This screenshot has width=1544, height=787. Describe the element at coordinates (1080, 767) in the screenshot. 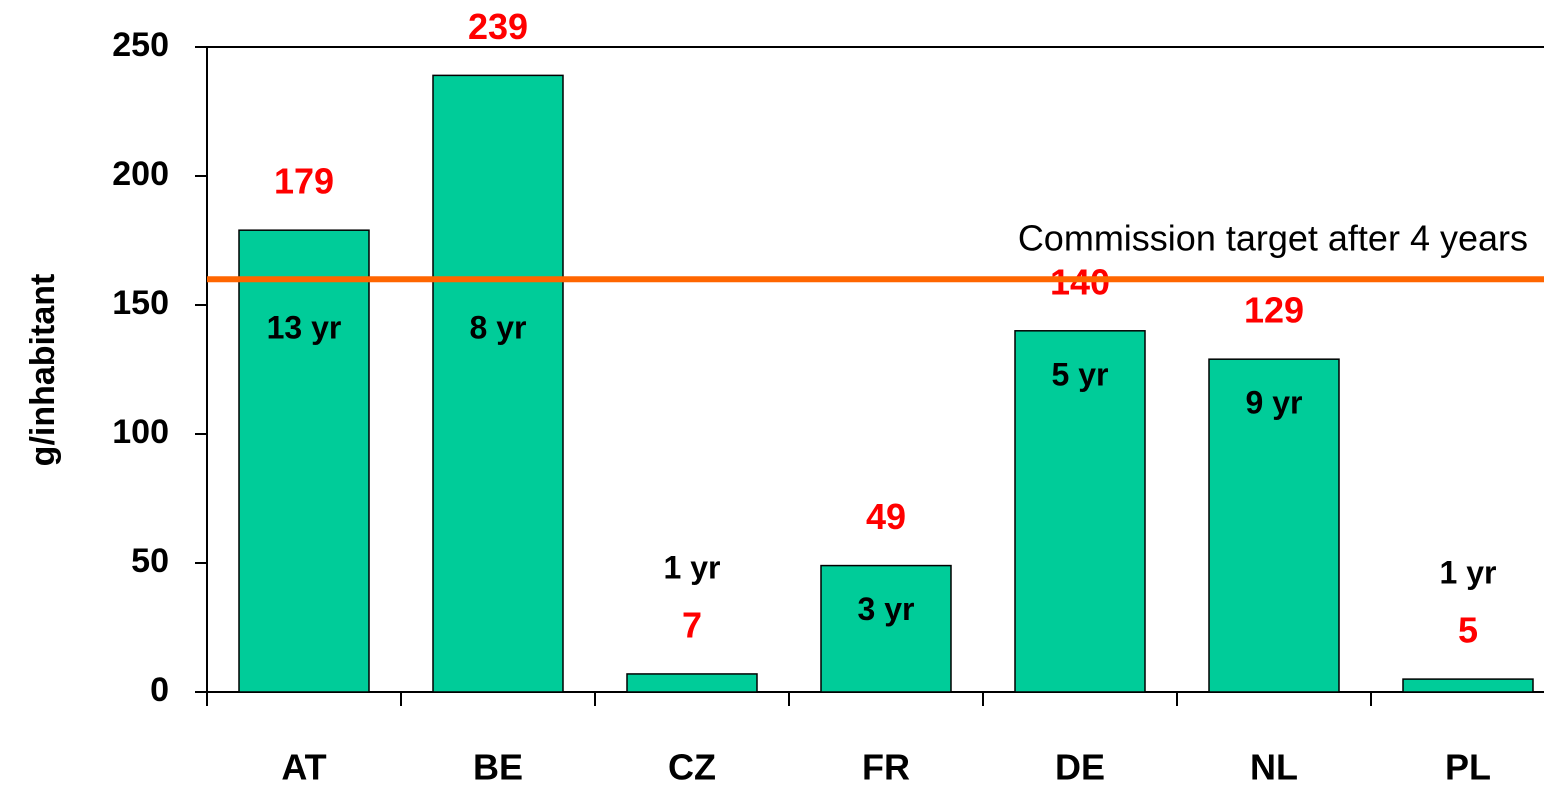

I see `x-tick-label: DE` at that location.